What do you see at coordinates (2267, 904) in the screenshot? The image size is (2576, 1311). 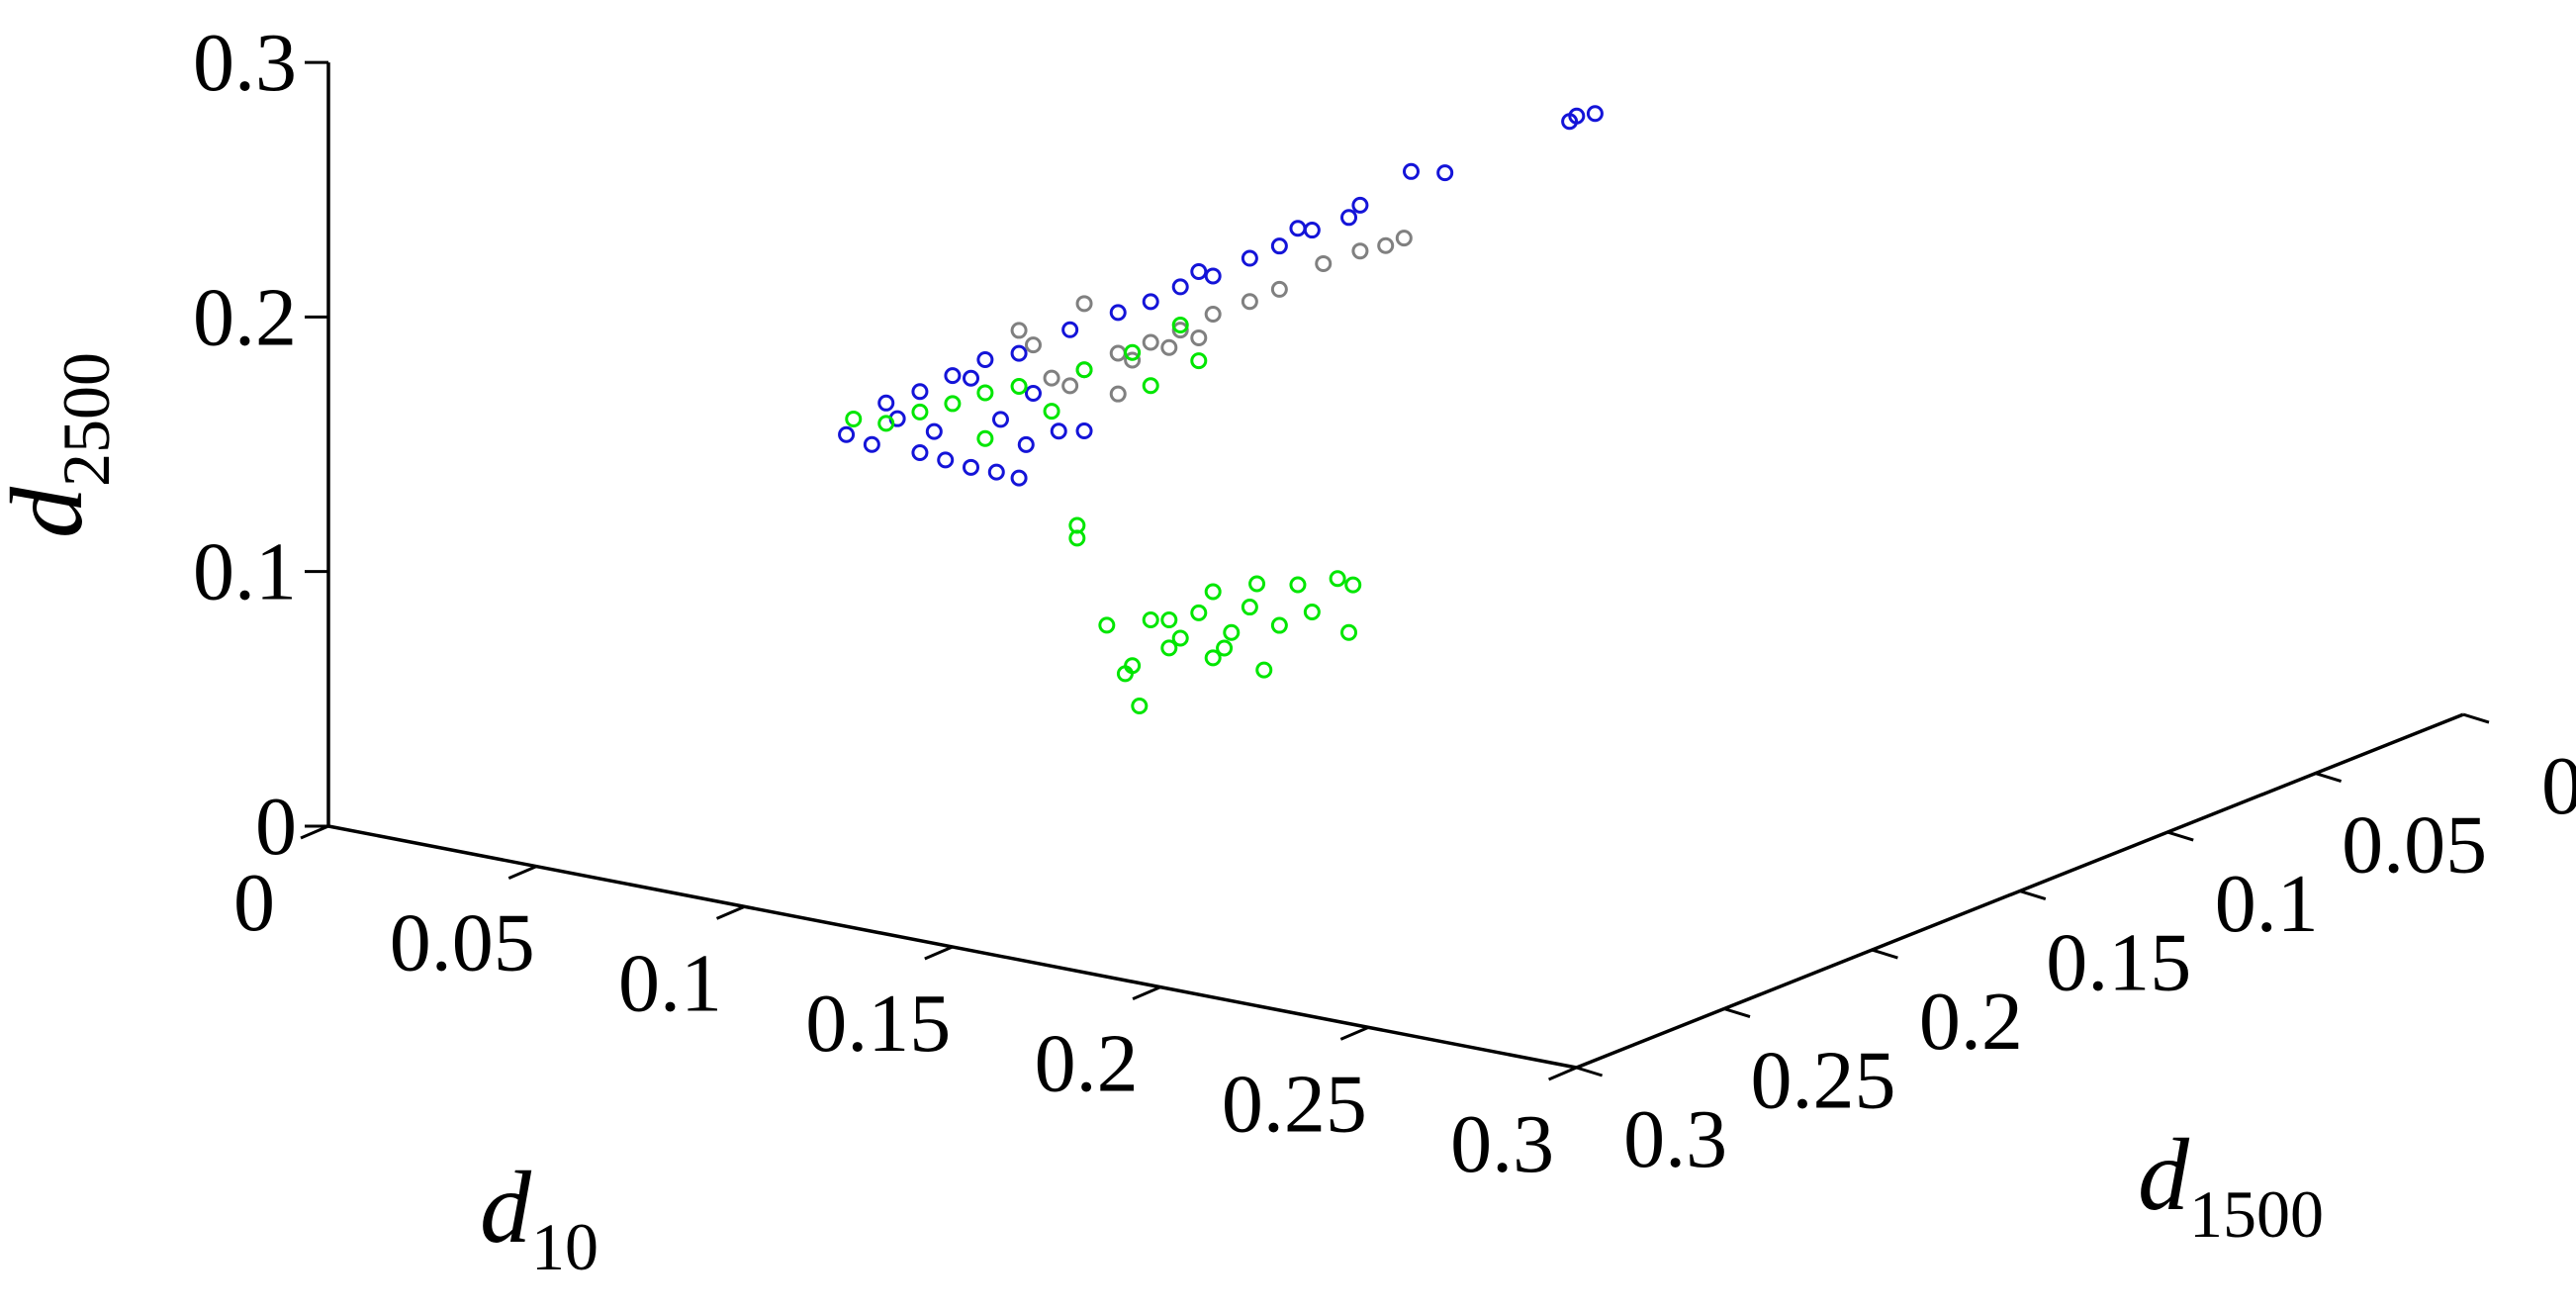 I see `y-tick-label: 0.1` at bounding box center [2267, 904].